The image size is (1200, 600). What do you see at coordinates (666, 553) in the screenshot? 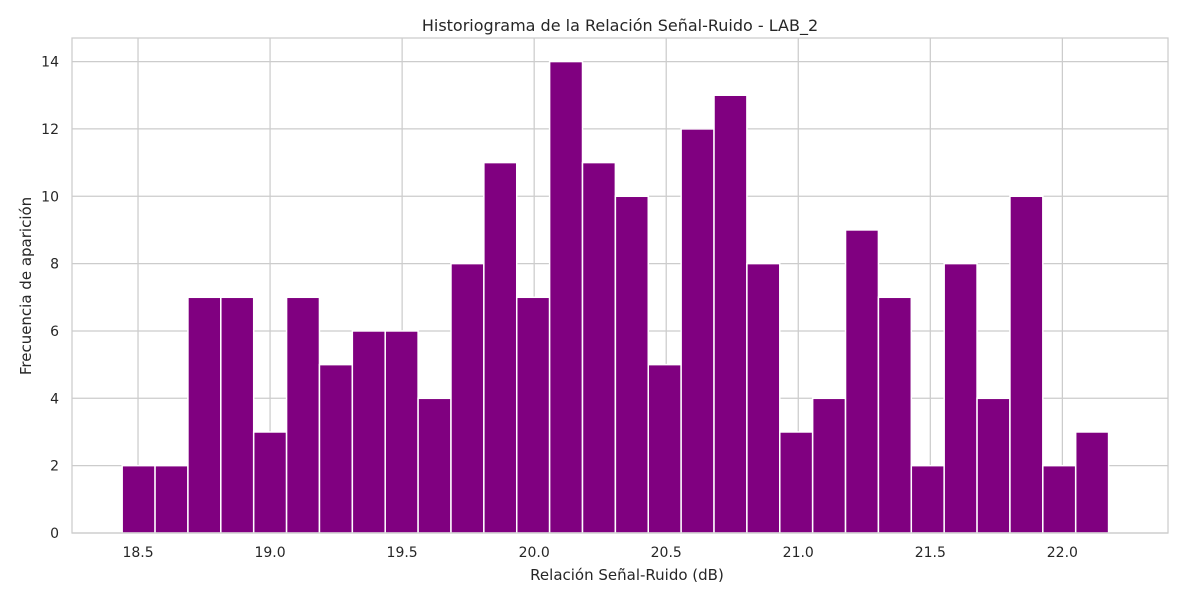
I see `x-tick-label: 20.5` at bounding box center [666, 553].